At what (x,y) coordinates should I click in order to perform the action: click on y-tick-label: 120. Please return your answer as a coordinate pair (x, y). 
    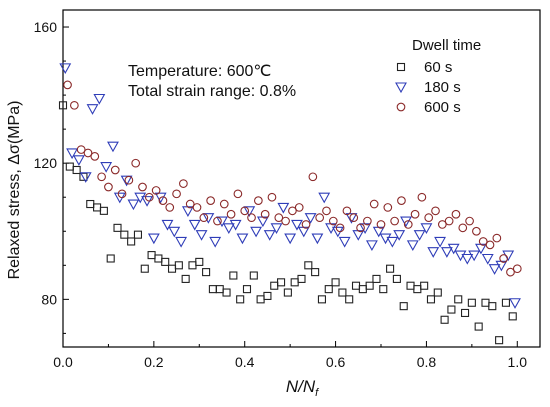
    Looking at the image, I should click on (46, 163).